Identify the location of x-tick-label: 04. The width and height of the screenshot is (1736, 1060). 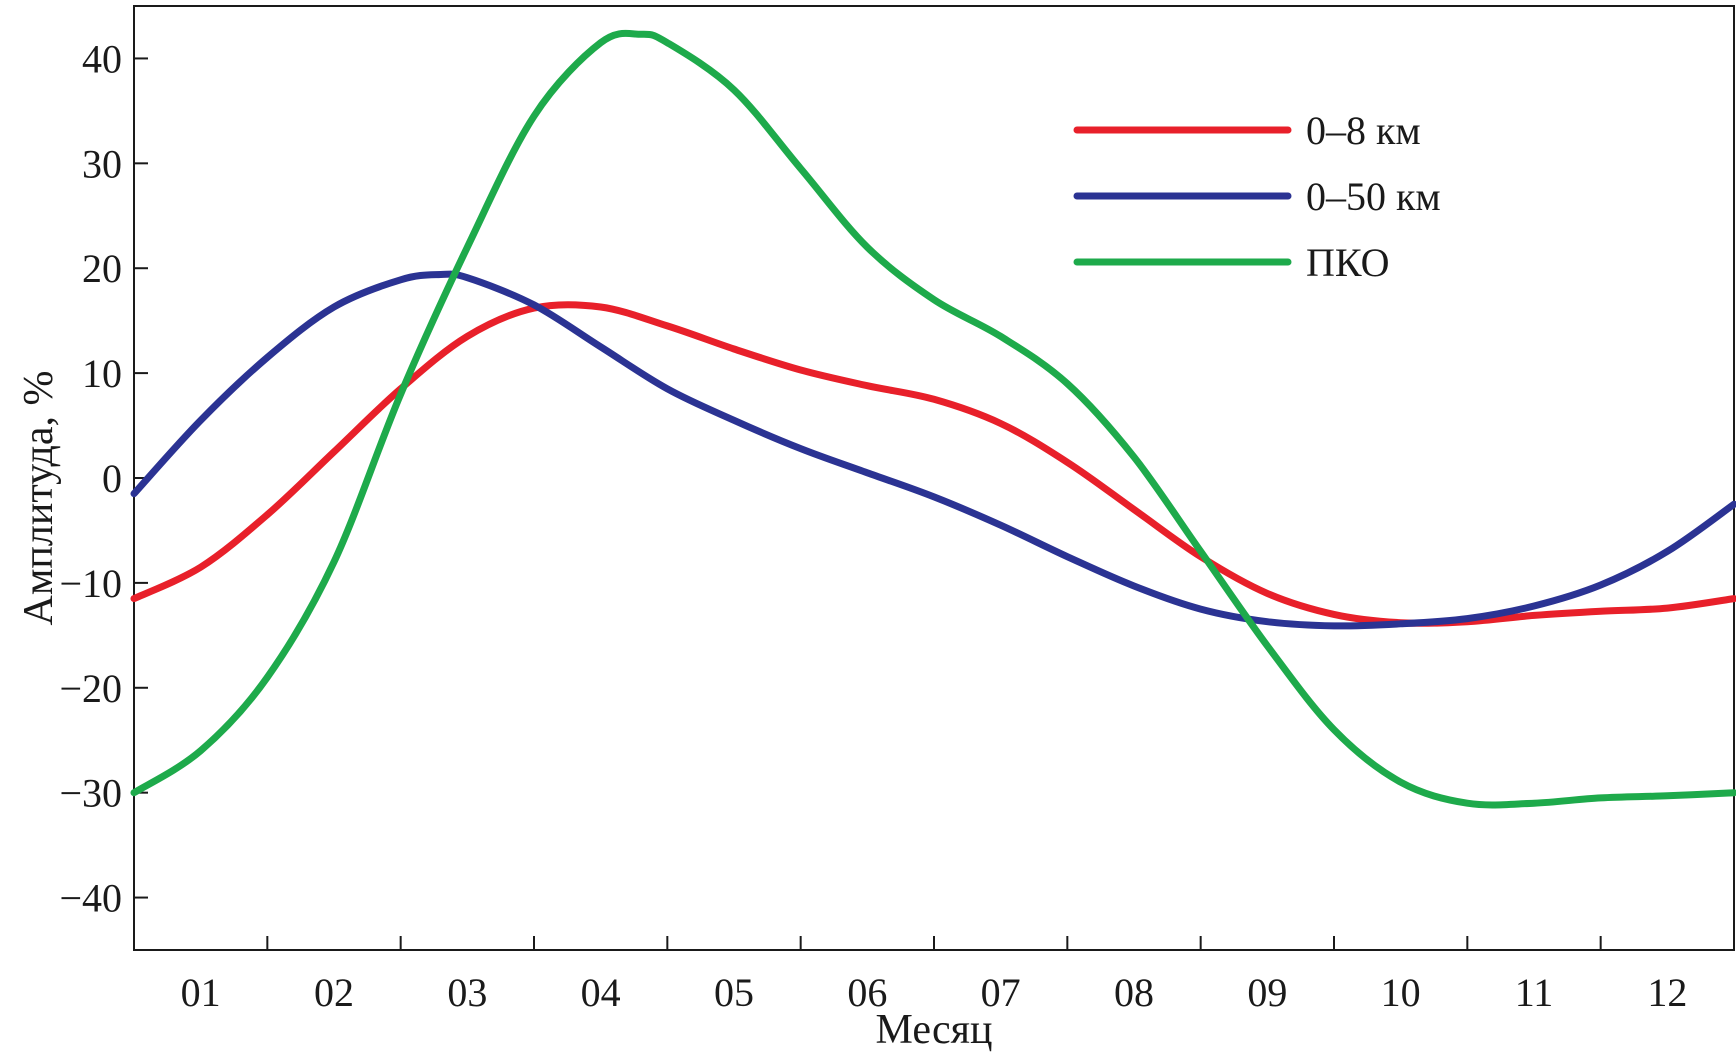
(601, 992).